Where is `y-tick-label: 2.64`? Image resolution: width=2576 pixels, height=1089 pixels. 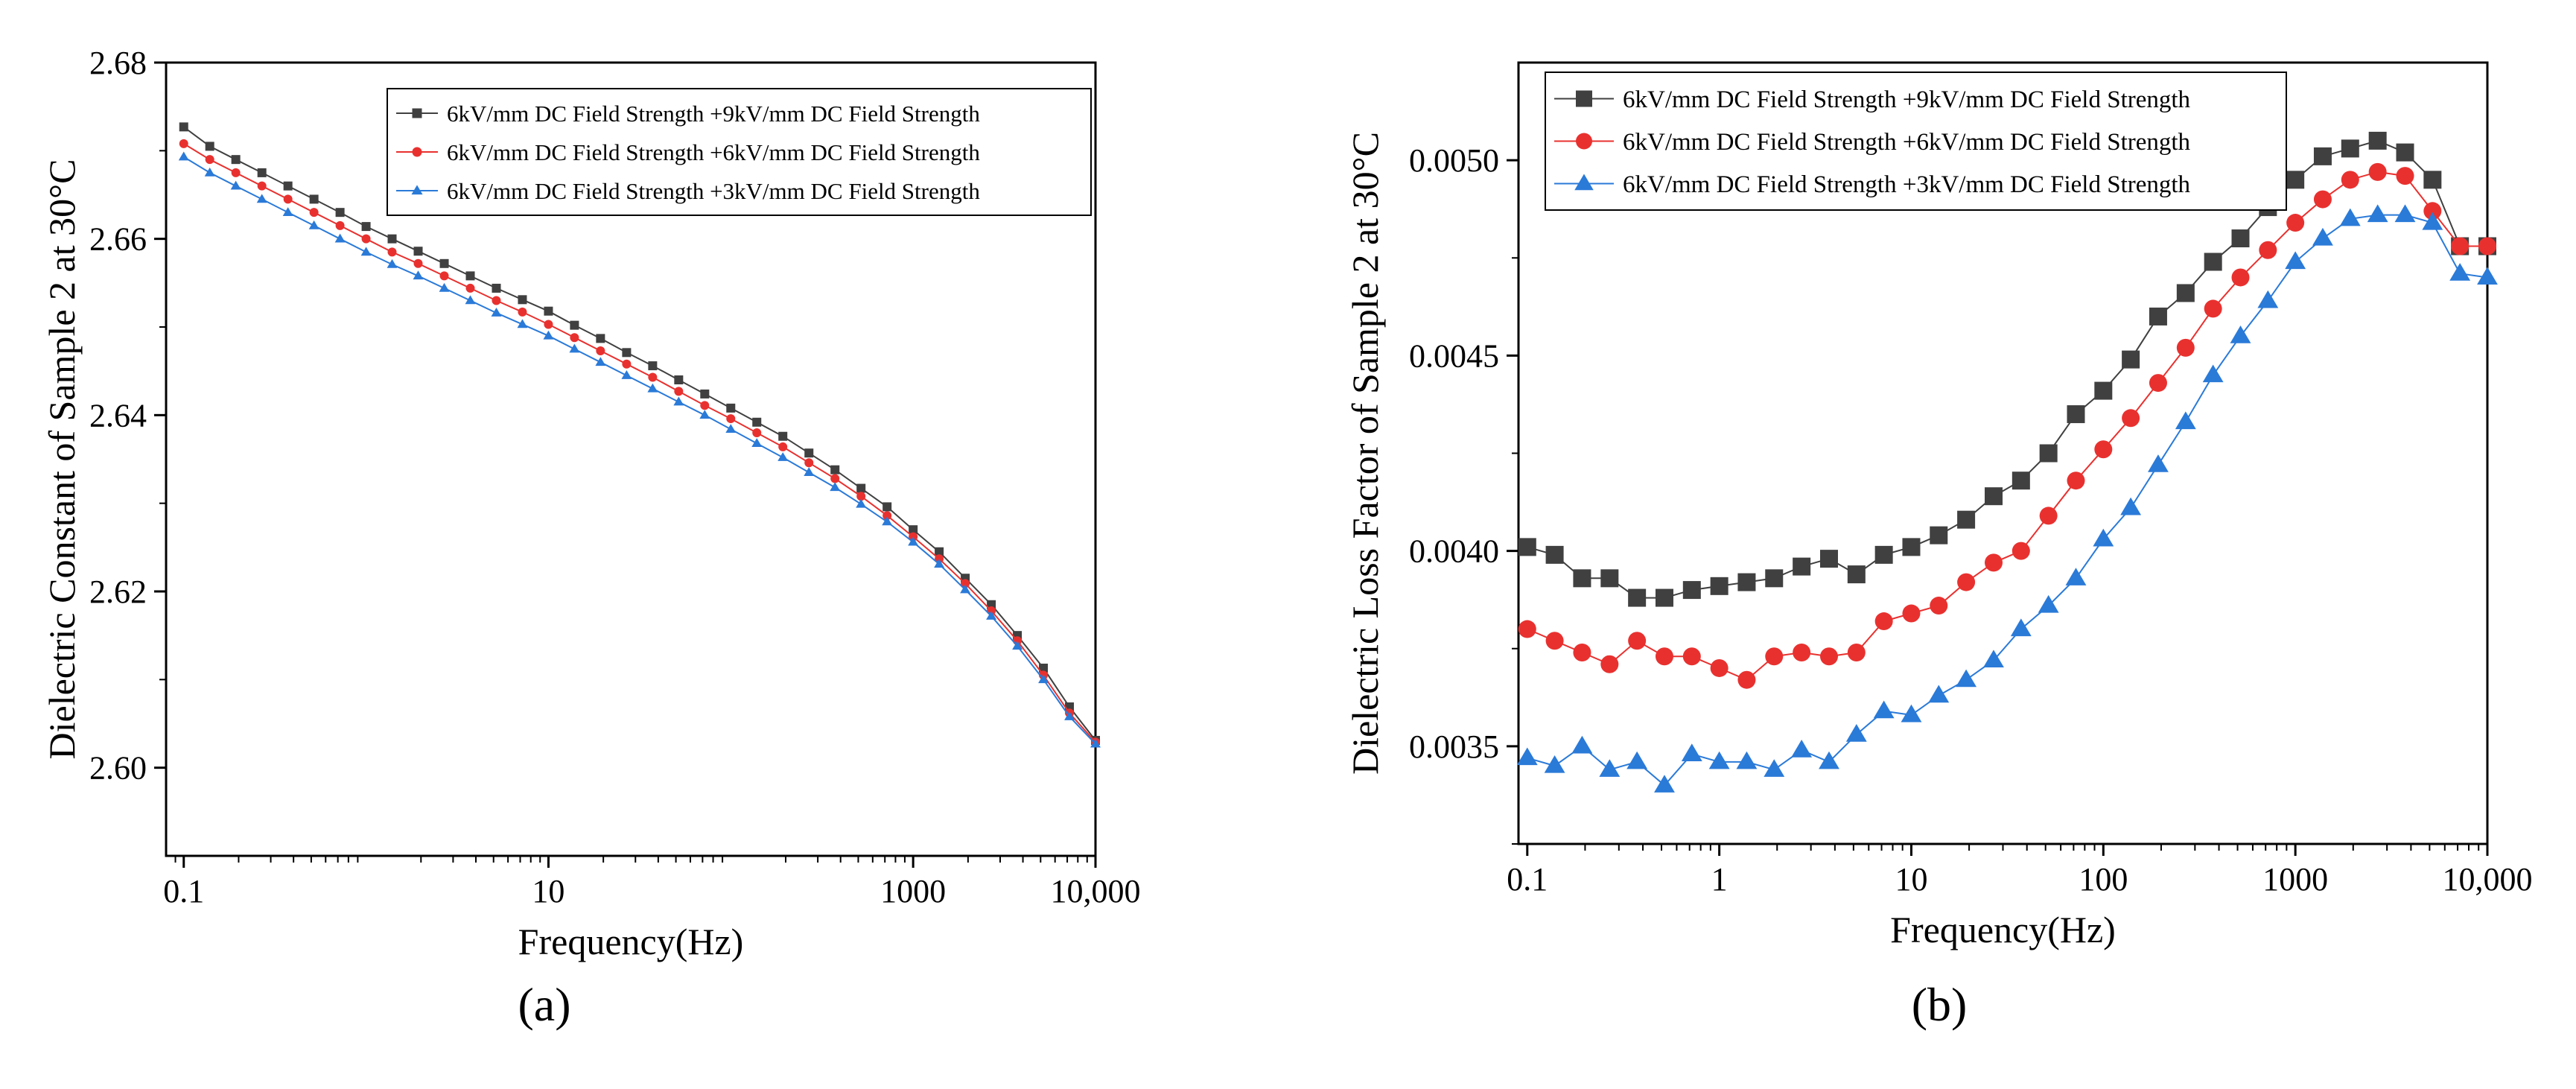 y-tick-label: 2.64 is located at coordinates (118, 415).